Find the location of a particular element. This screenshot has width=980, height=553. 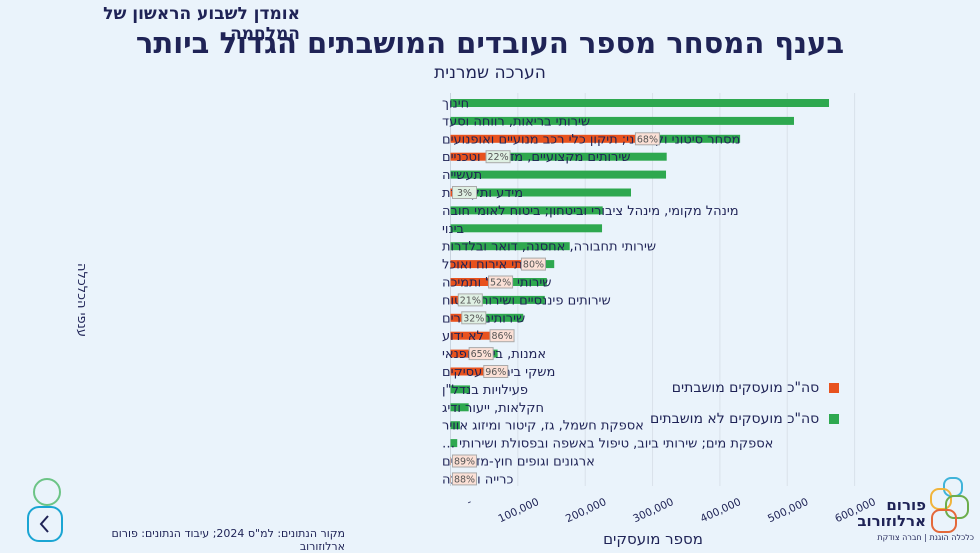

x-tick-label: 100,000 is located at coordinates (519, 510).